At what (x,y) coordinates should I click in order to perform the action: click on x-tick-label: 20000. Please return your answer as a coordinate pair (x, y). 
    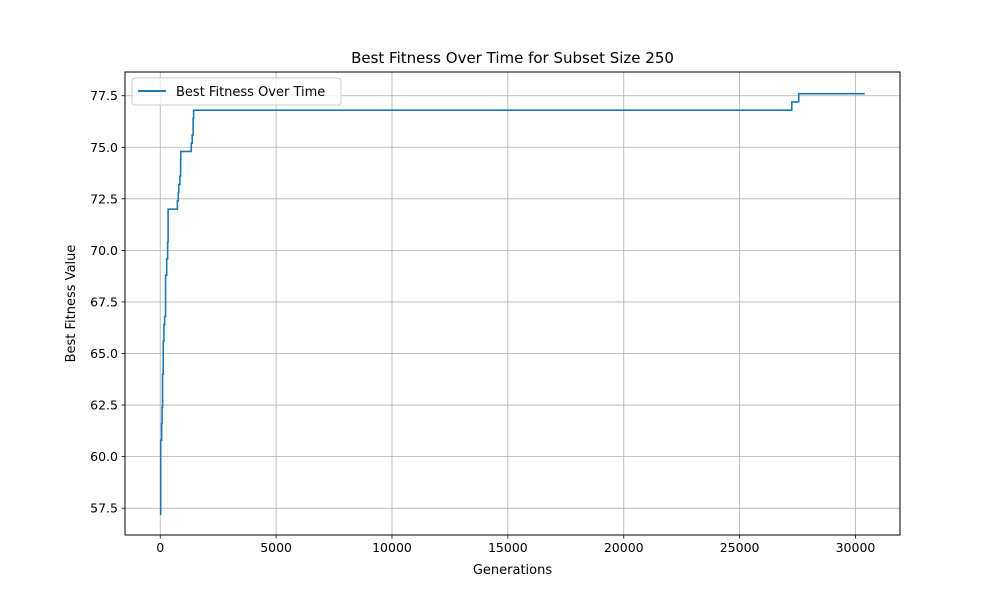
    Looking at the image, I should click on (624, 547).